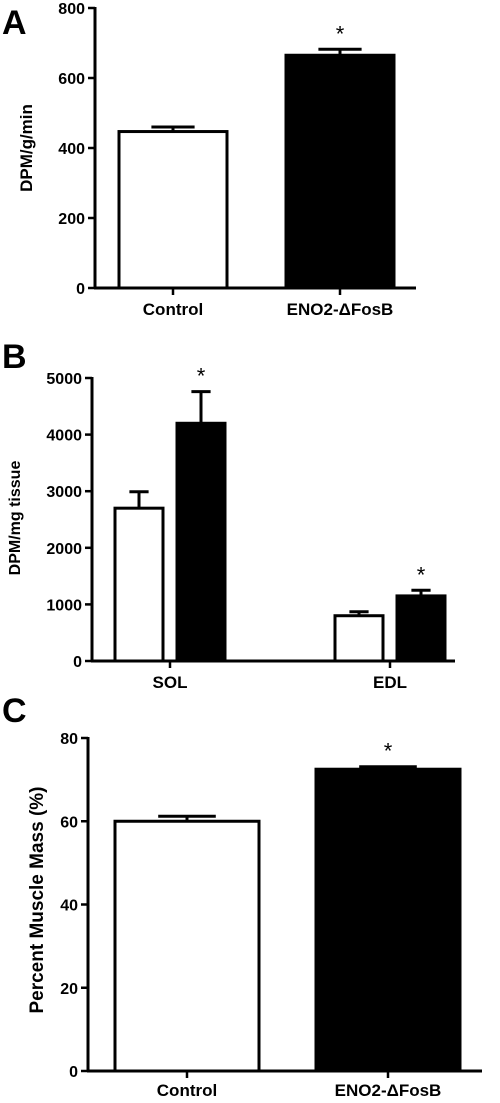  What do you see at coordinates (71, 79) in the screenshot?
I see `panel-a-y-tick-label: 600` at bounding box center [71, 79].